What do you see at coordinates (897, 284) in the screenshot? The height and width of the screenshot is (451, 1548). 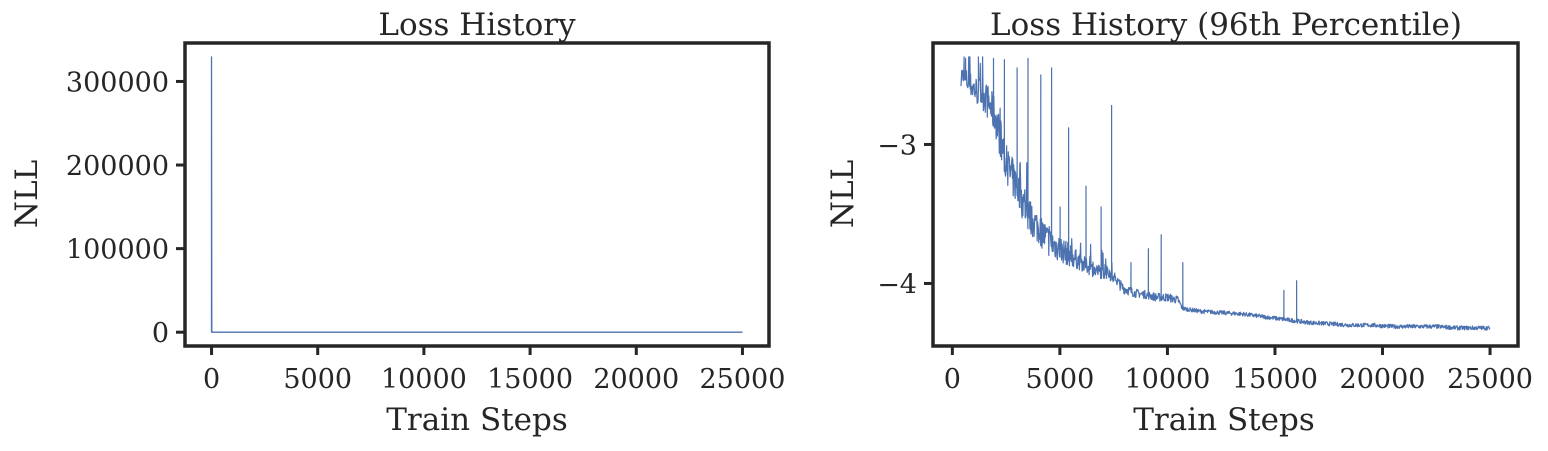 I see `chart-right-y-tick-label: −4` at bounding box center [897, 284].